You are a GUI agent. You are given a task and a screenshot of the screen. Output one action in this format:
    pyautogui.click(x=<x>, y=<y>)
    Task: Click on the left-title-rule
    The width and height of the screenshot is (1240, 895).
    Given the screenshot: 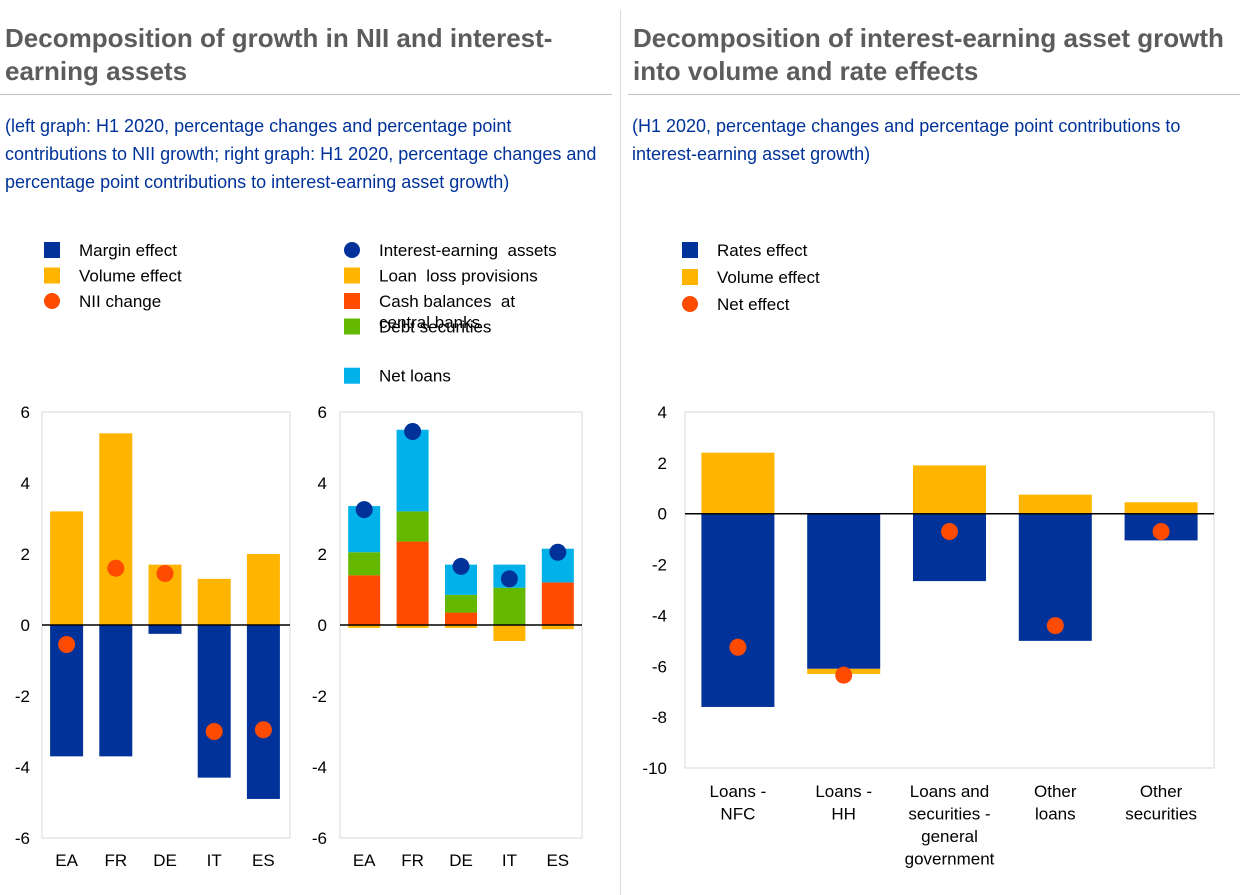 What is the action you would take?
    pyautogui.click(x=306, y=94)
    